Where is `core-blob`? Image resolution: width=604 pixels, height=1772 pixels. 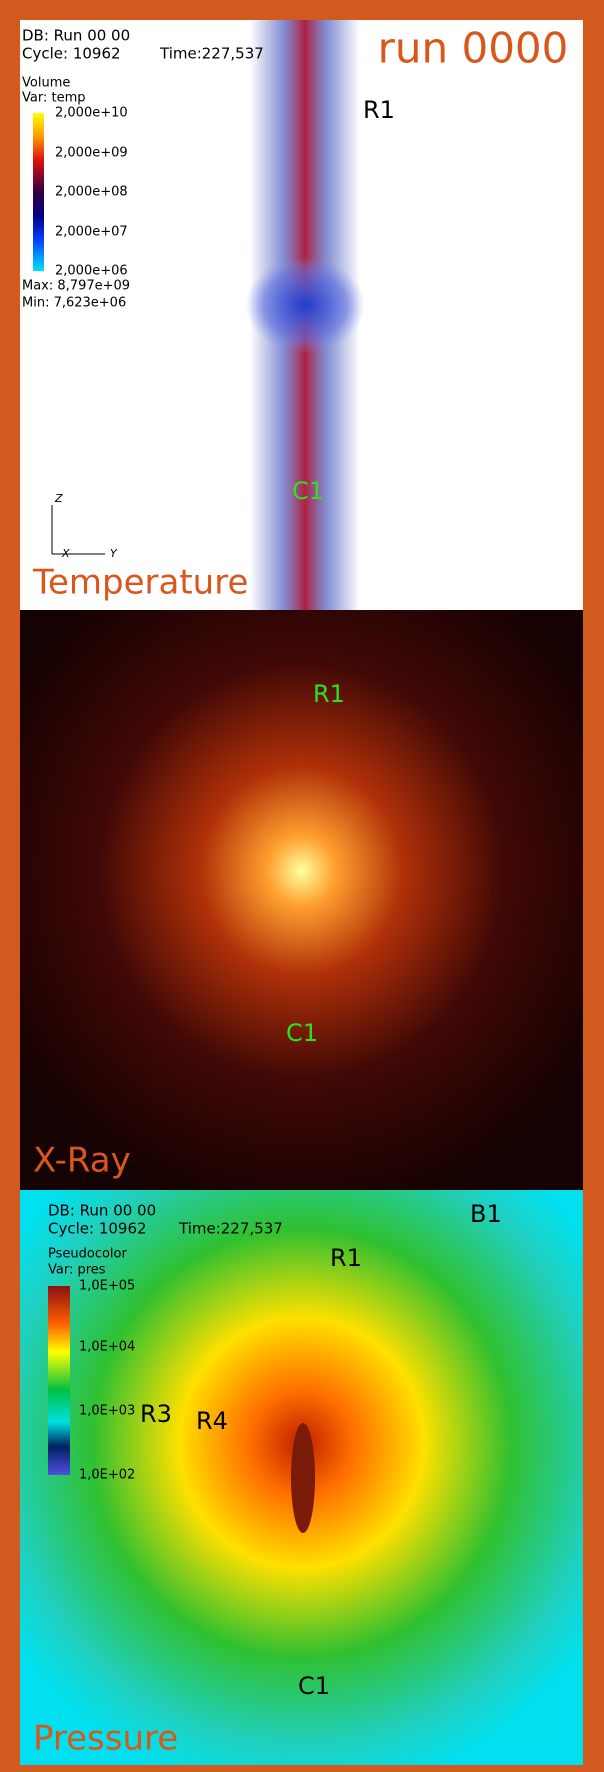 core-blob is located at coordinates (305, 305).